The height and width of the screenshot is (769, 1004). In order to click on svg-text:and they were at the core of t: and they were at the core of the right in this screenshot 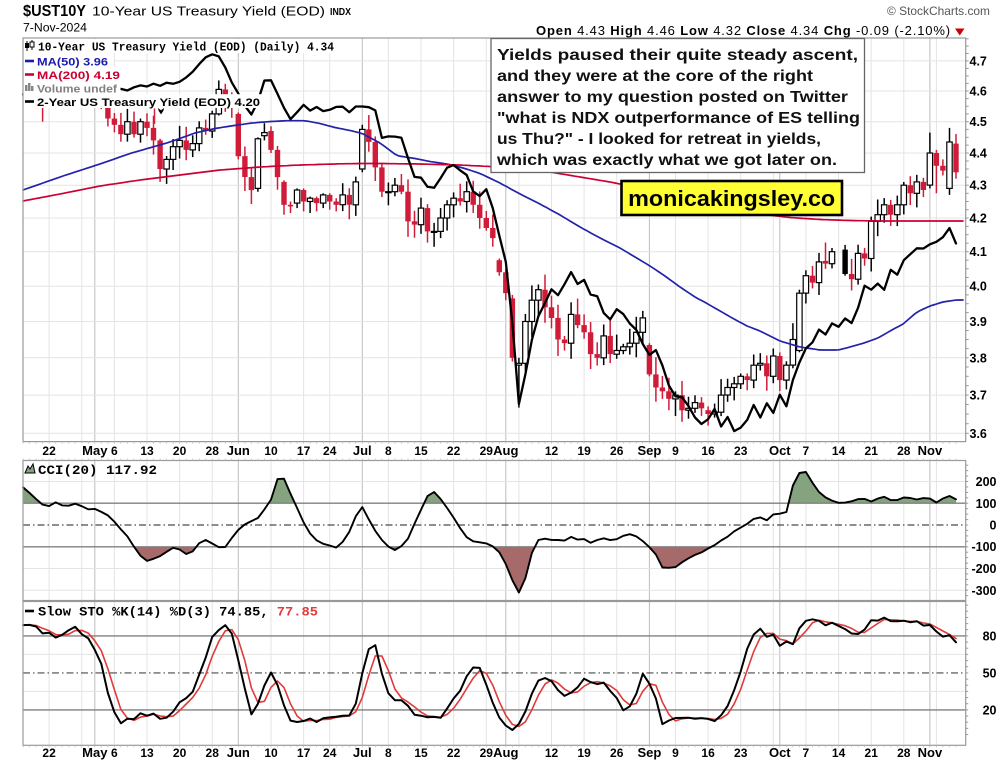, I will do `click(655, 76)`.